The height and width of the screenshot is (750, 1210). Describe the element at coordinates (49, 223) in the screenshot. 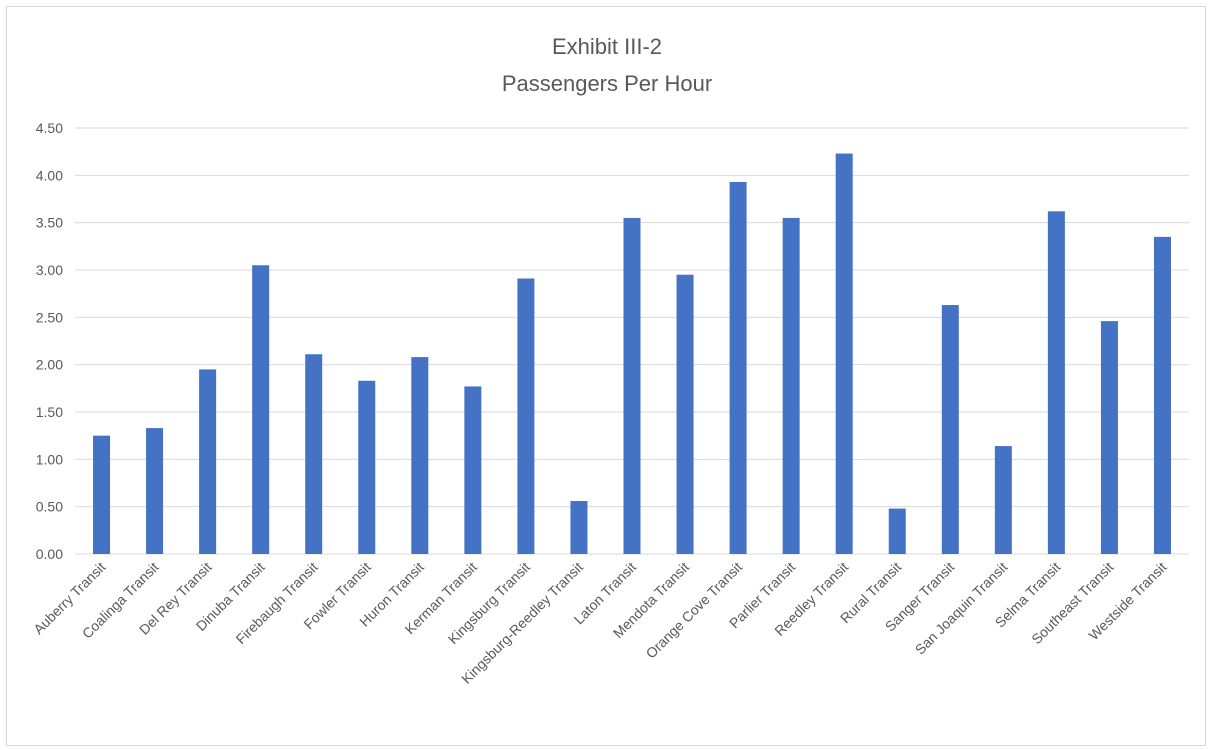

I see `y-tick-label: 3.50` at that location.